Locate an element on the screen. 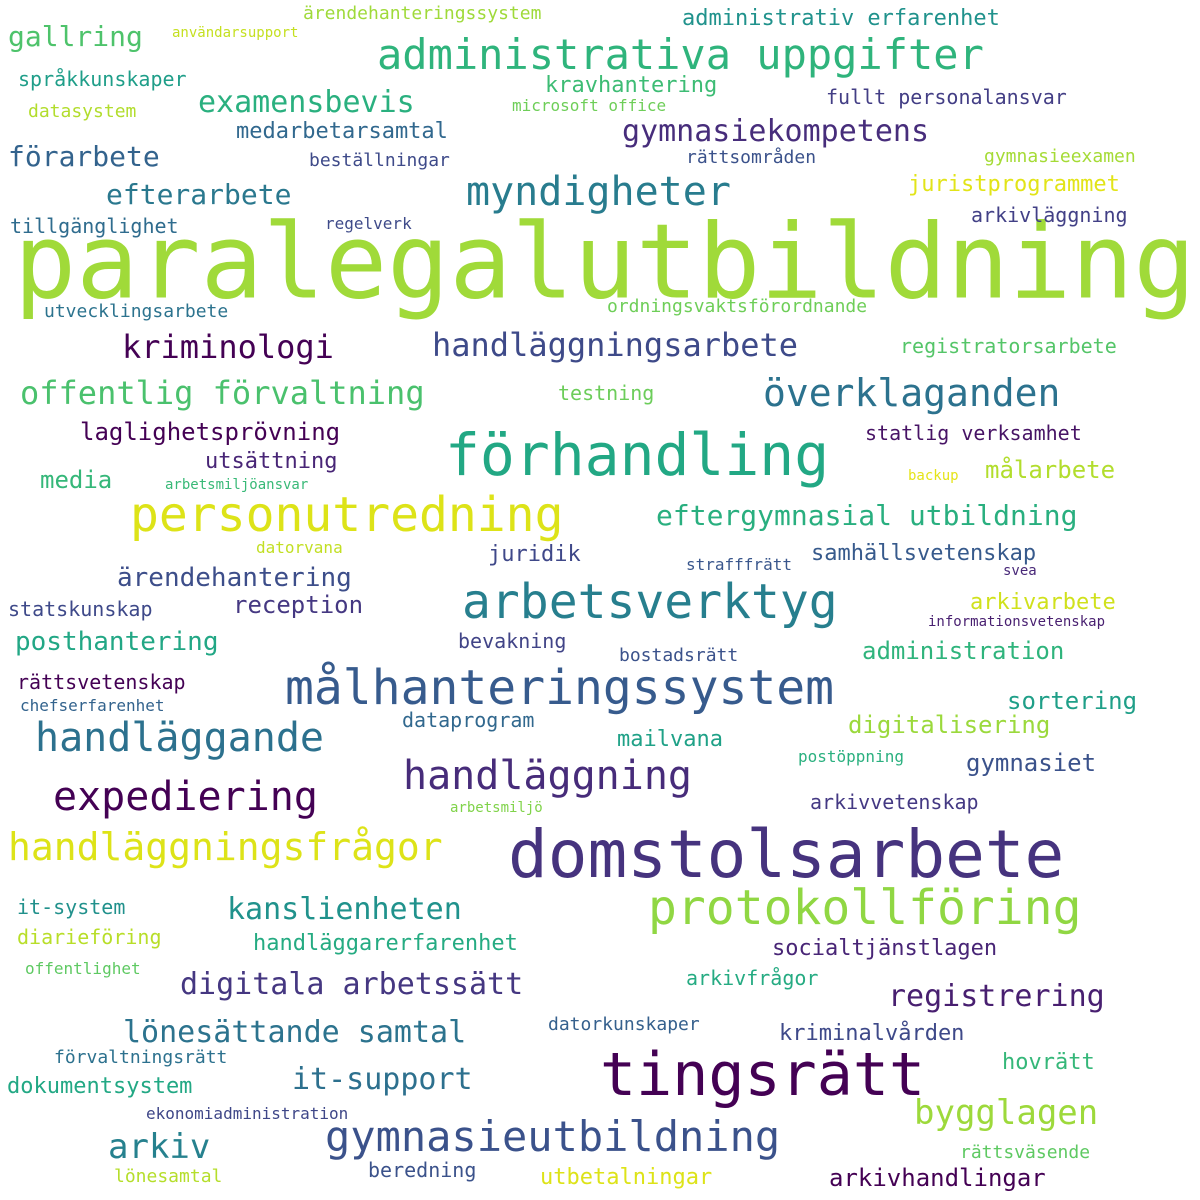 The height and width of the screenshot is (1200, 1200). cloud-word: ekonomiadministration is located at coordinates (247, 1113).